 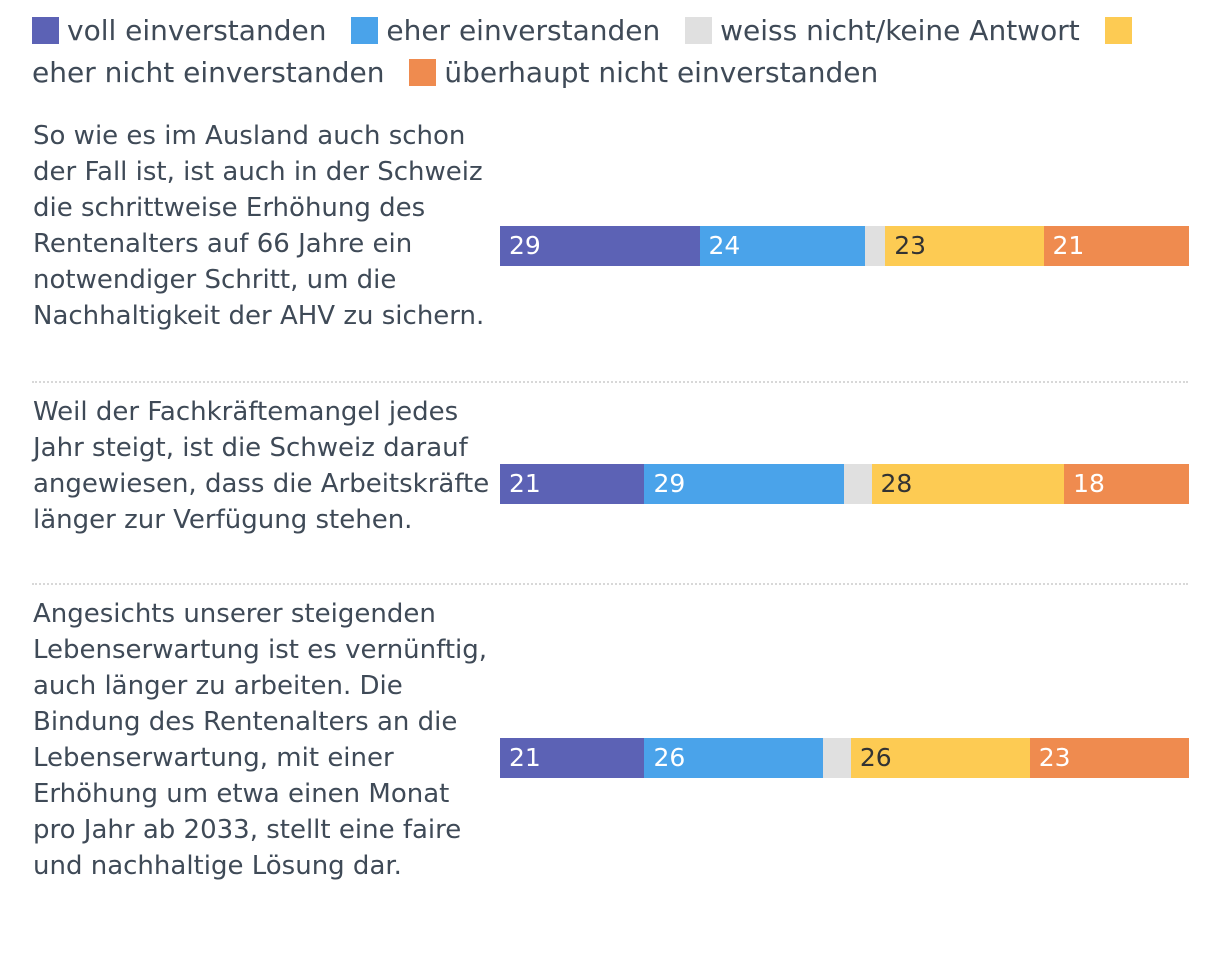 I want to click on legend-item-eher: eher einverstanden, so click(x=505, y=30).